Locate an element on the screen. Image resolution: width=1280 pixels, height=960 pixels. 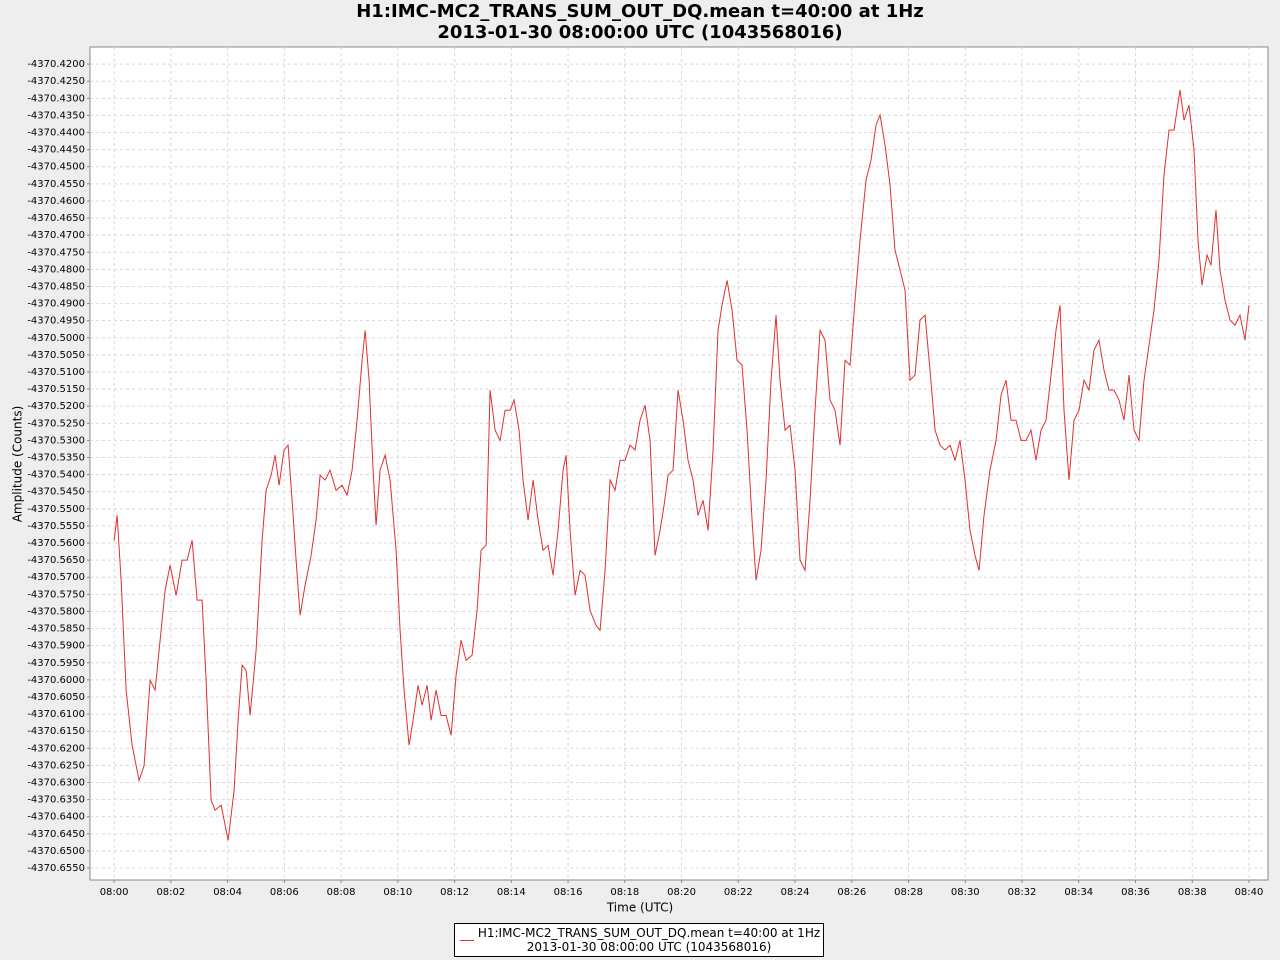
y-tick-label: -4370.4800 is located at coordinates (56, 269).